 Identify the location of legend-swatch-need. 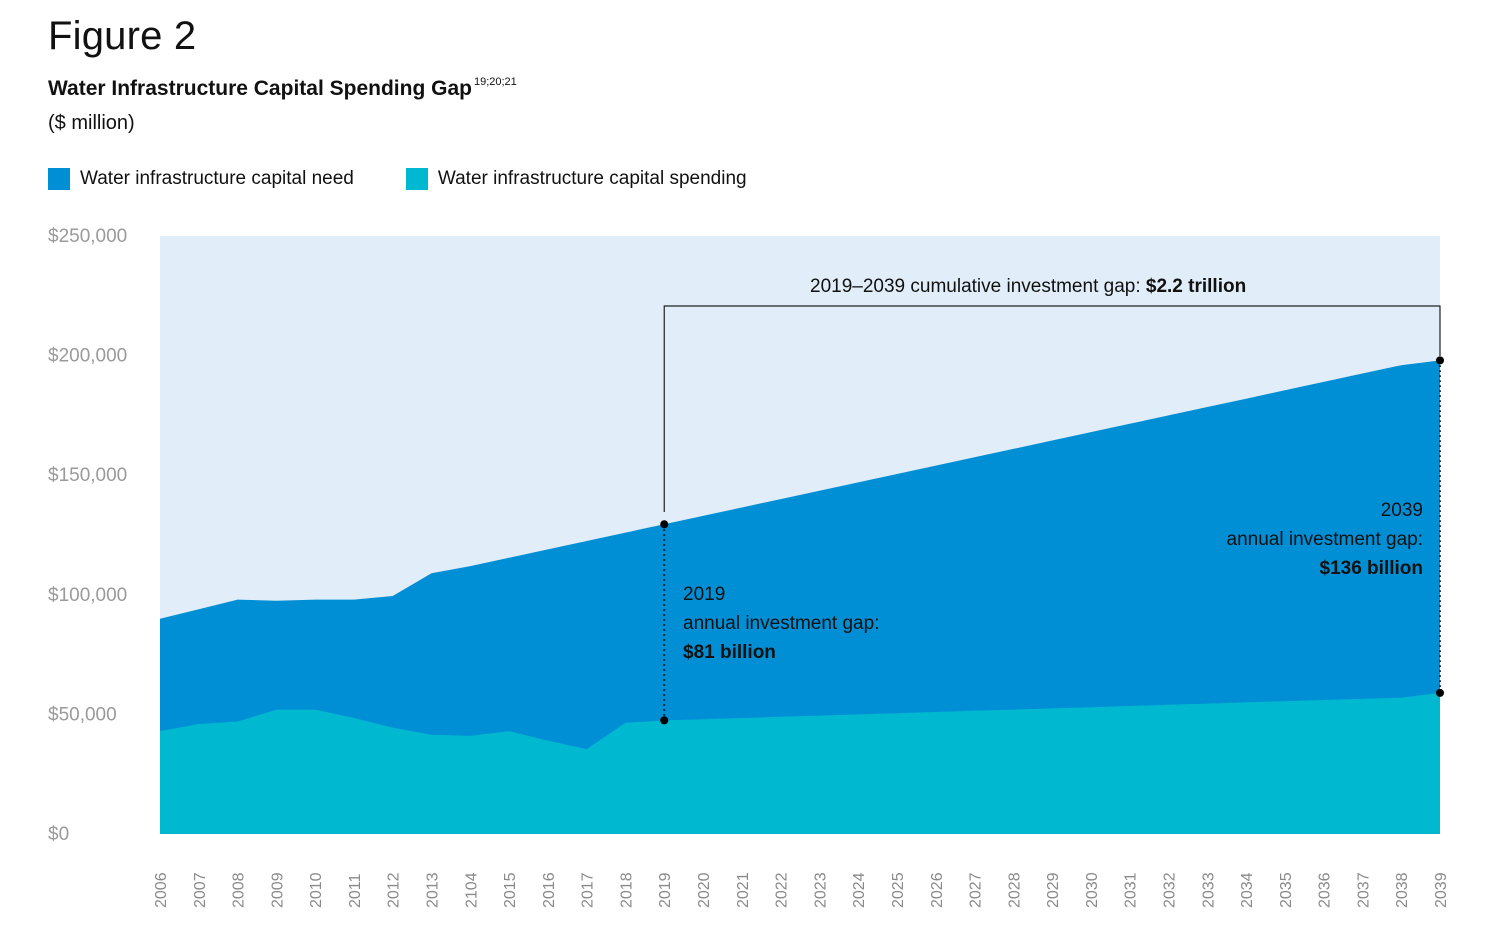
(59, 179).